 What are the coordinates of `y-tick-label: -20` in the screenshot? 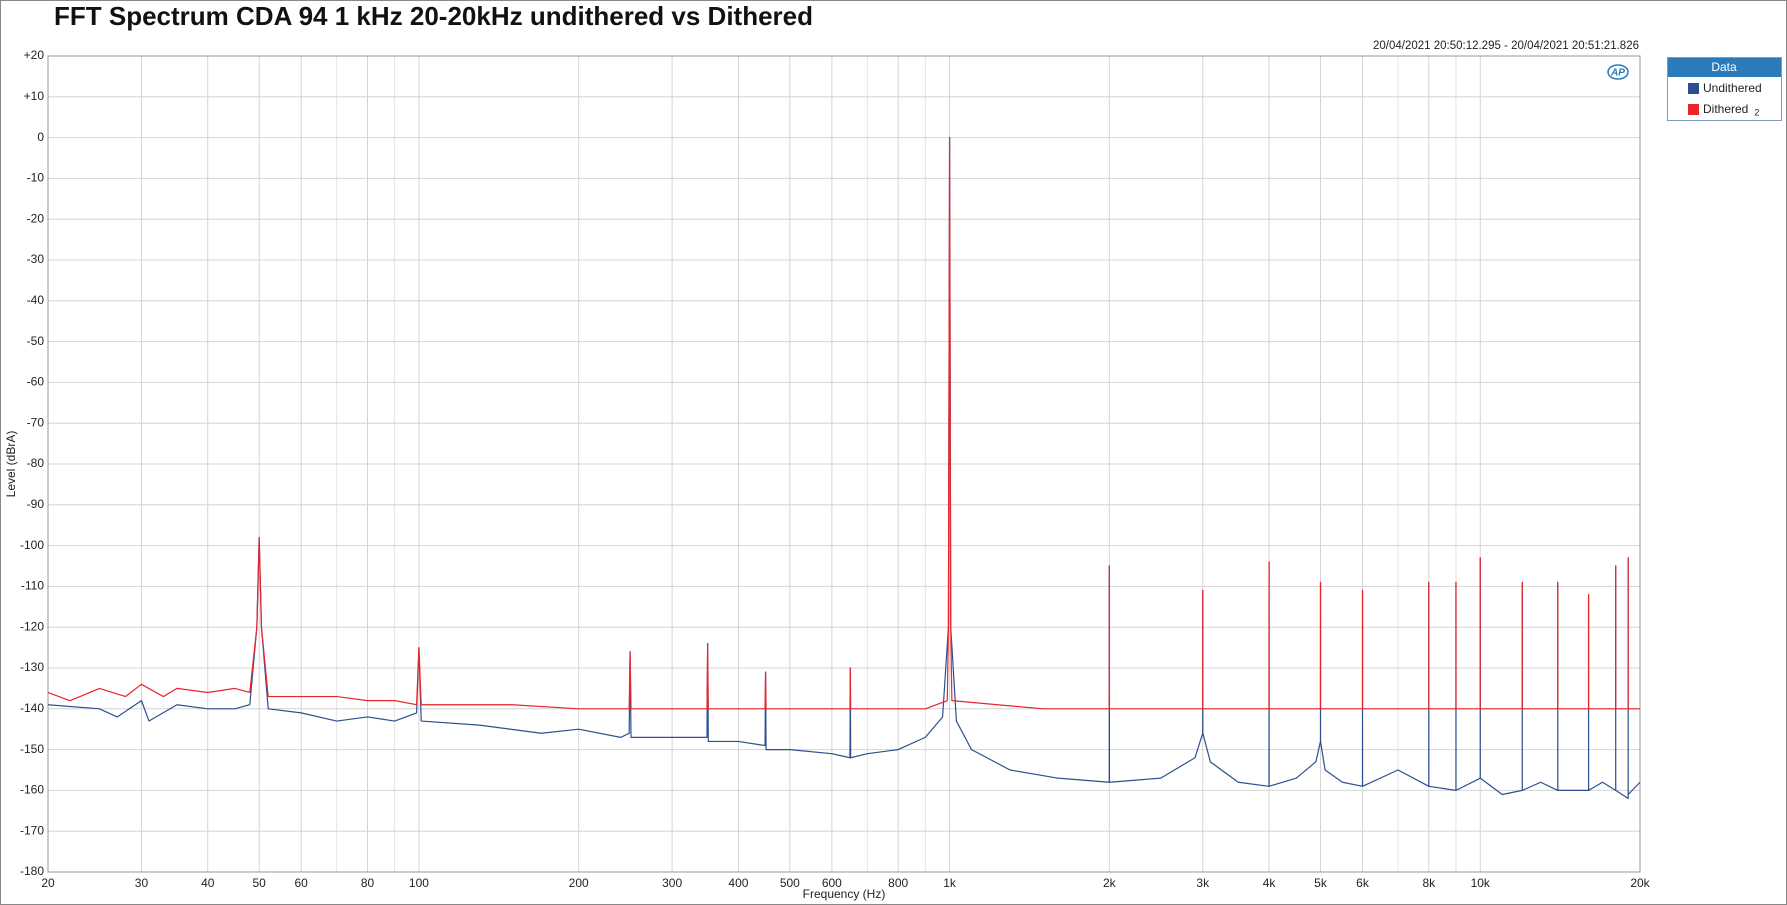 It's located at (36, 218).